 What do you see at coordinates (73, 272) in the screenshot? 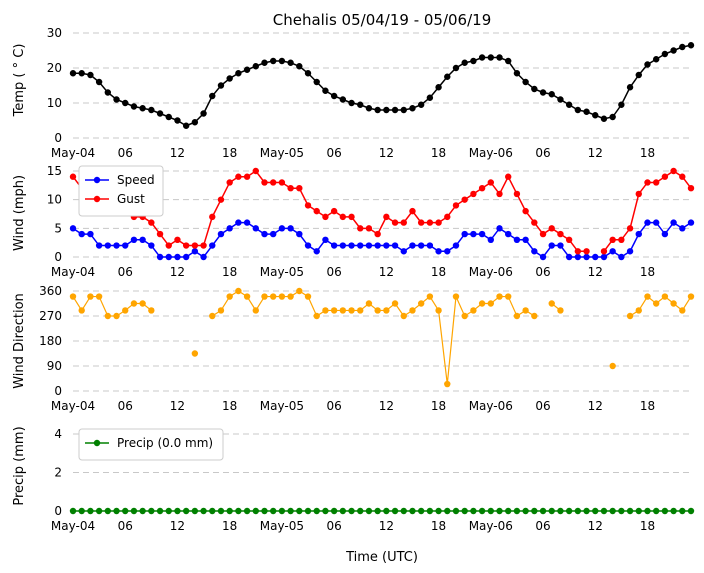
I see `x-tick-label: May-04` at bounding box center [73, 272].